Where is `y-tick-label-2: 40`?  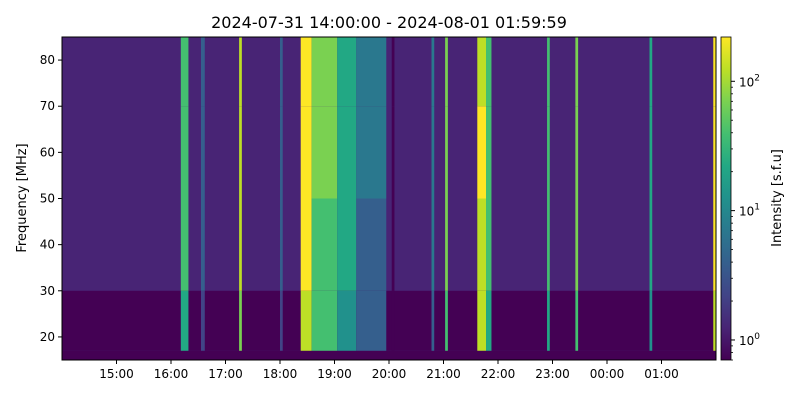 y-tick-label-2: 40 is located at coordinates (47, 245).